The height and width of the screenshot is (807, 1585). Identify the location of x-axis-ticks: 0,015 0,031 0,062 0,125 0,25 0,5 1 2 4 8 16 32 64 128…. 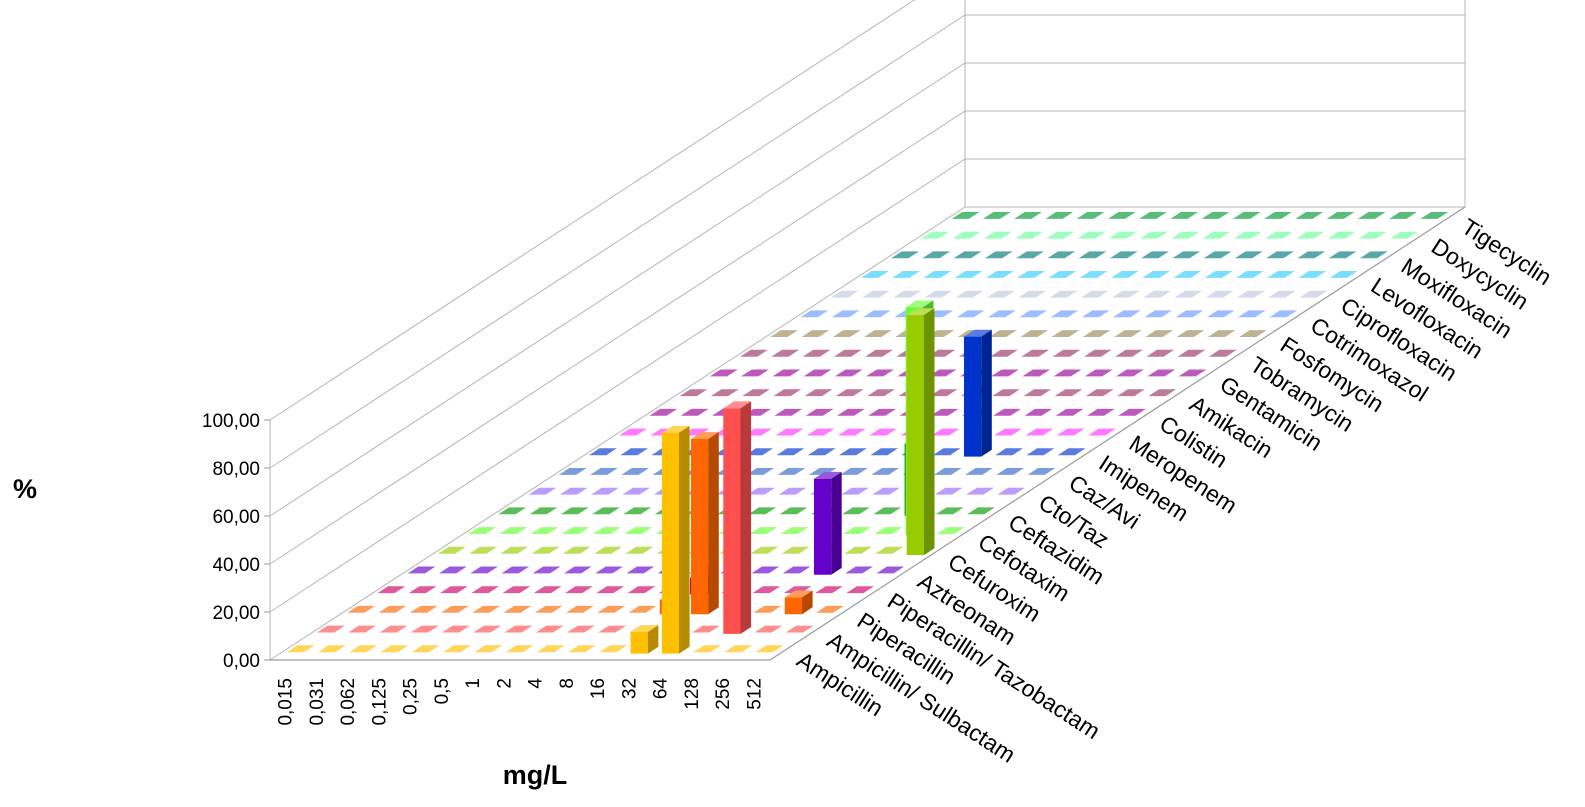
(521, 702).